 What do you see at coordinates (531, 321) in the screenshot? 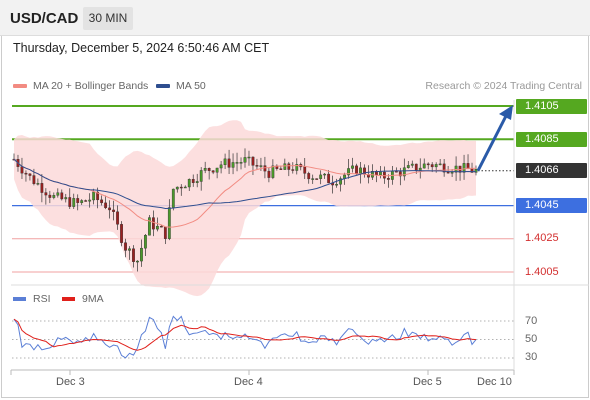
I see `rsi-axis-70: 70` at bounding box center [531, 321].